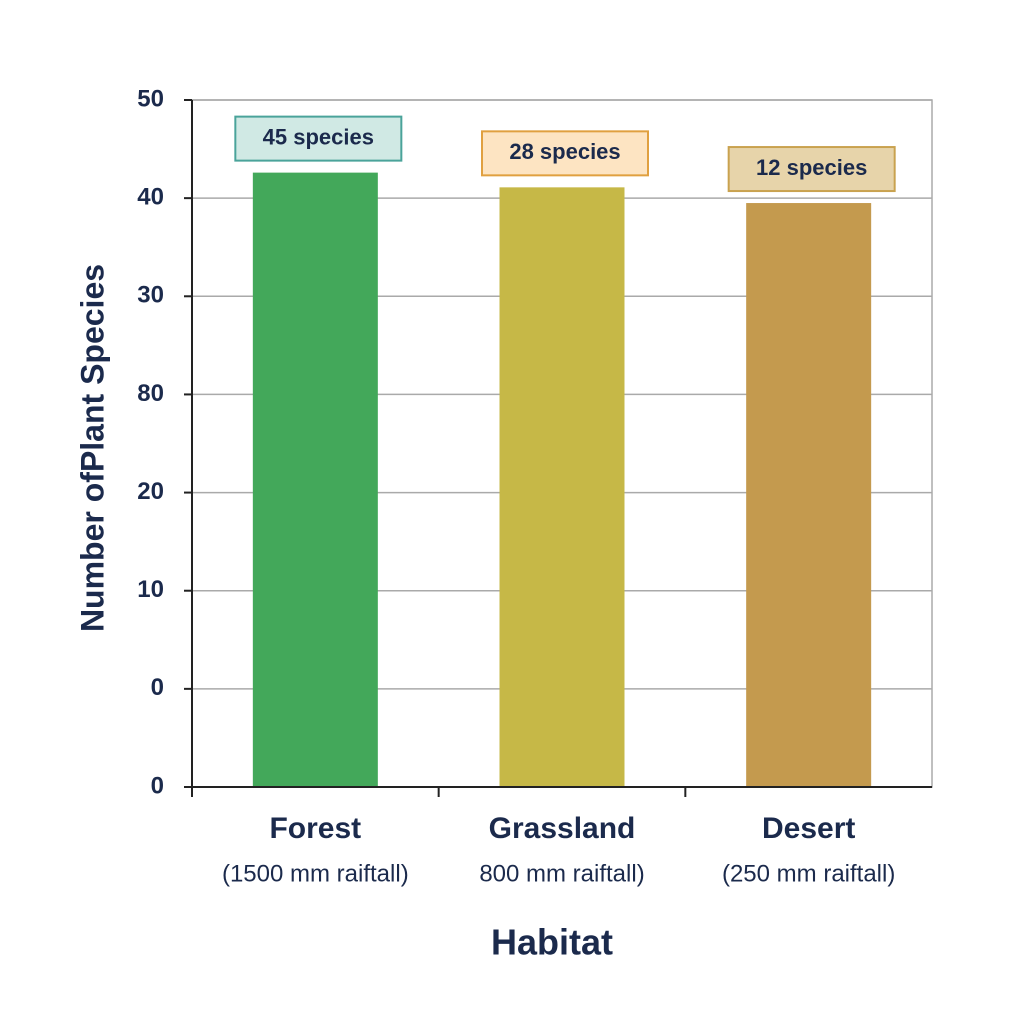  I want to click on annotation: 28 species, so click(564, 151).